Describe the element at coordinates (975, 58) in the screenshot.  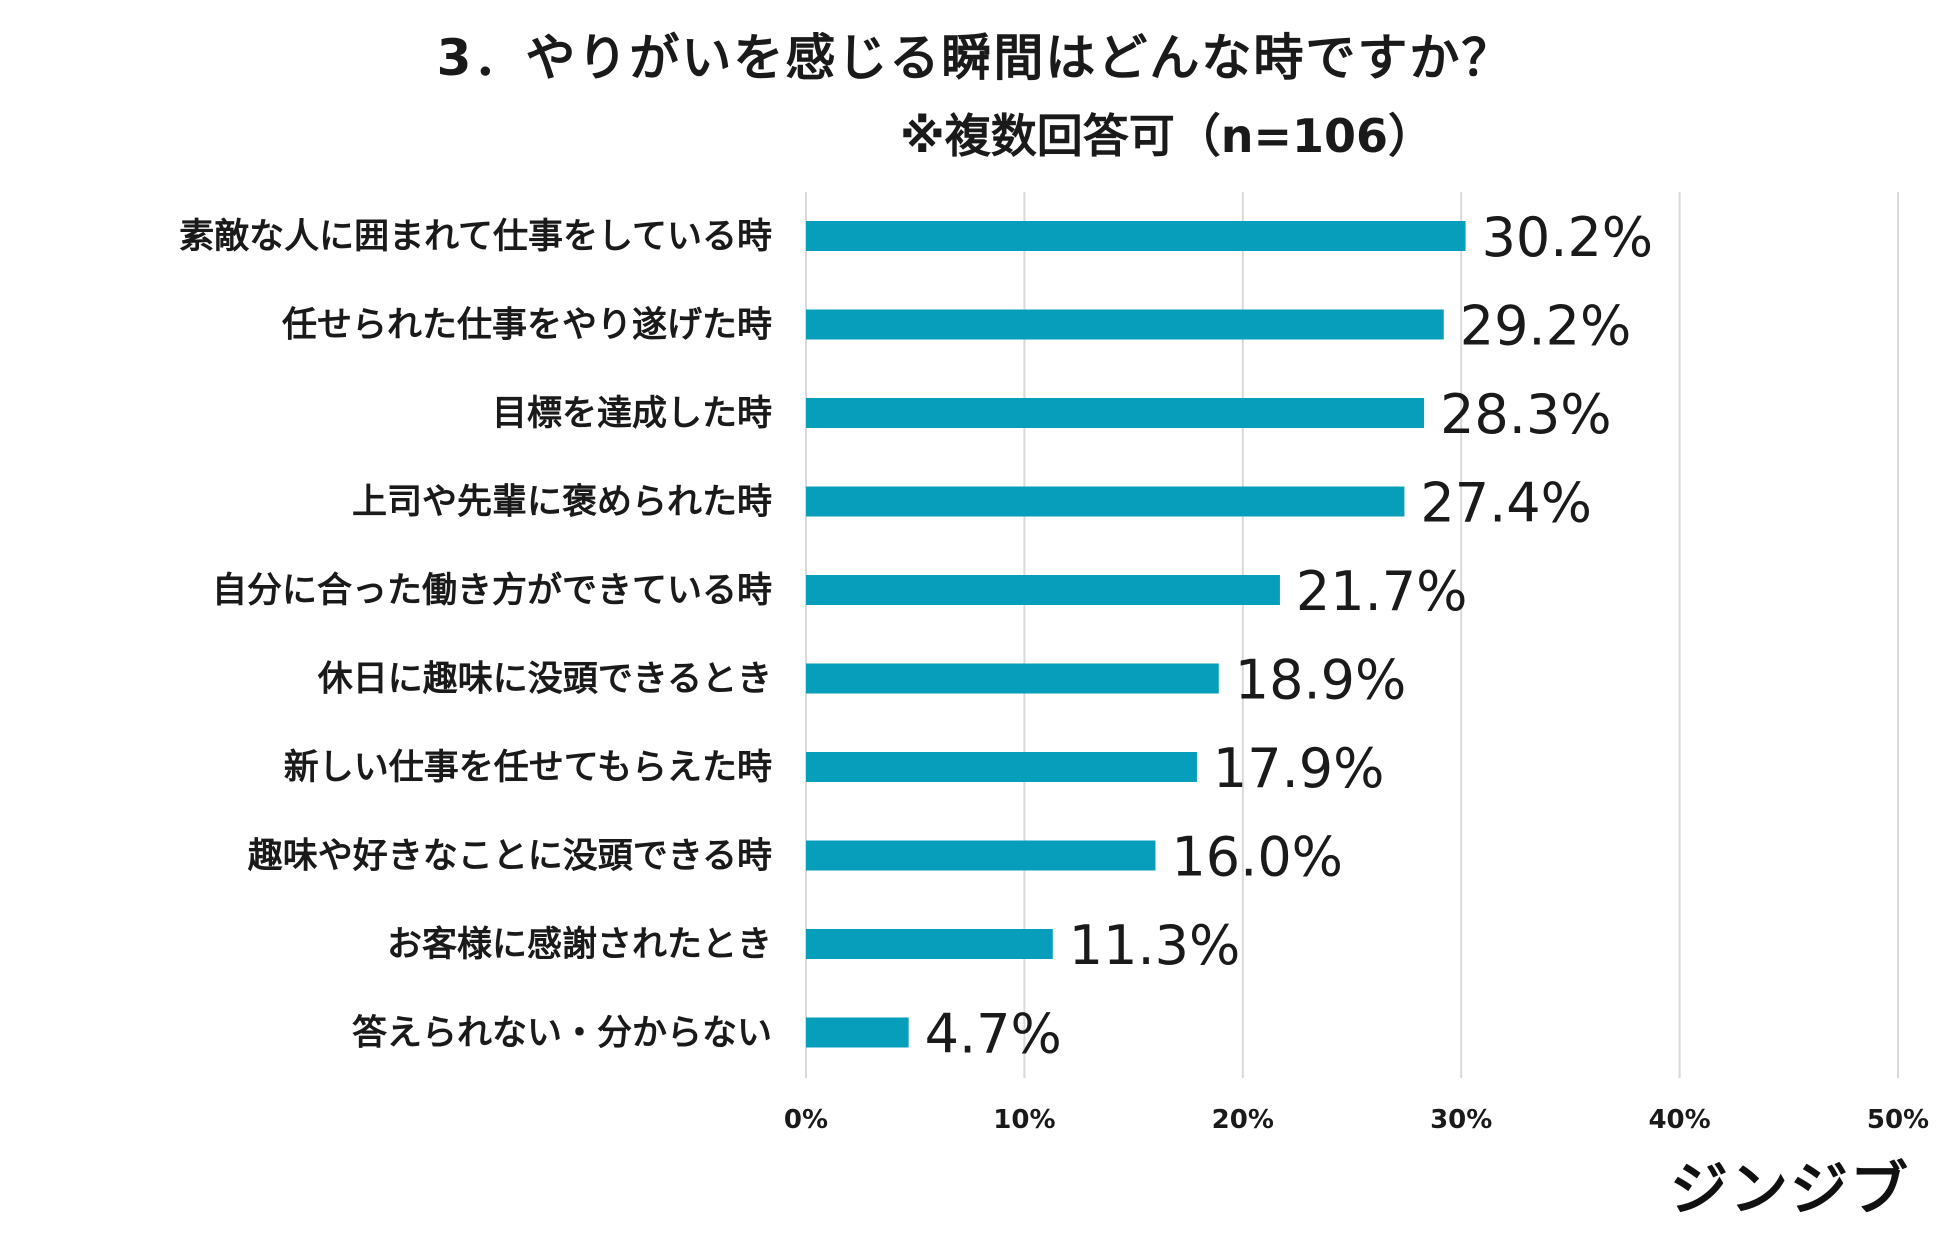
I see `chart-title: 3．やりがいを感じる瞬間はどんな時ですか？` at that location.